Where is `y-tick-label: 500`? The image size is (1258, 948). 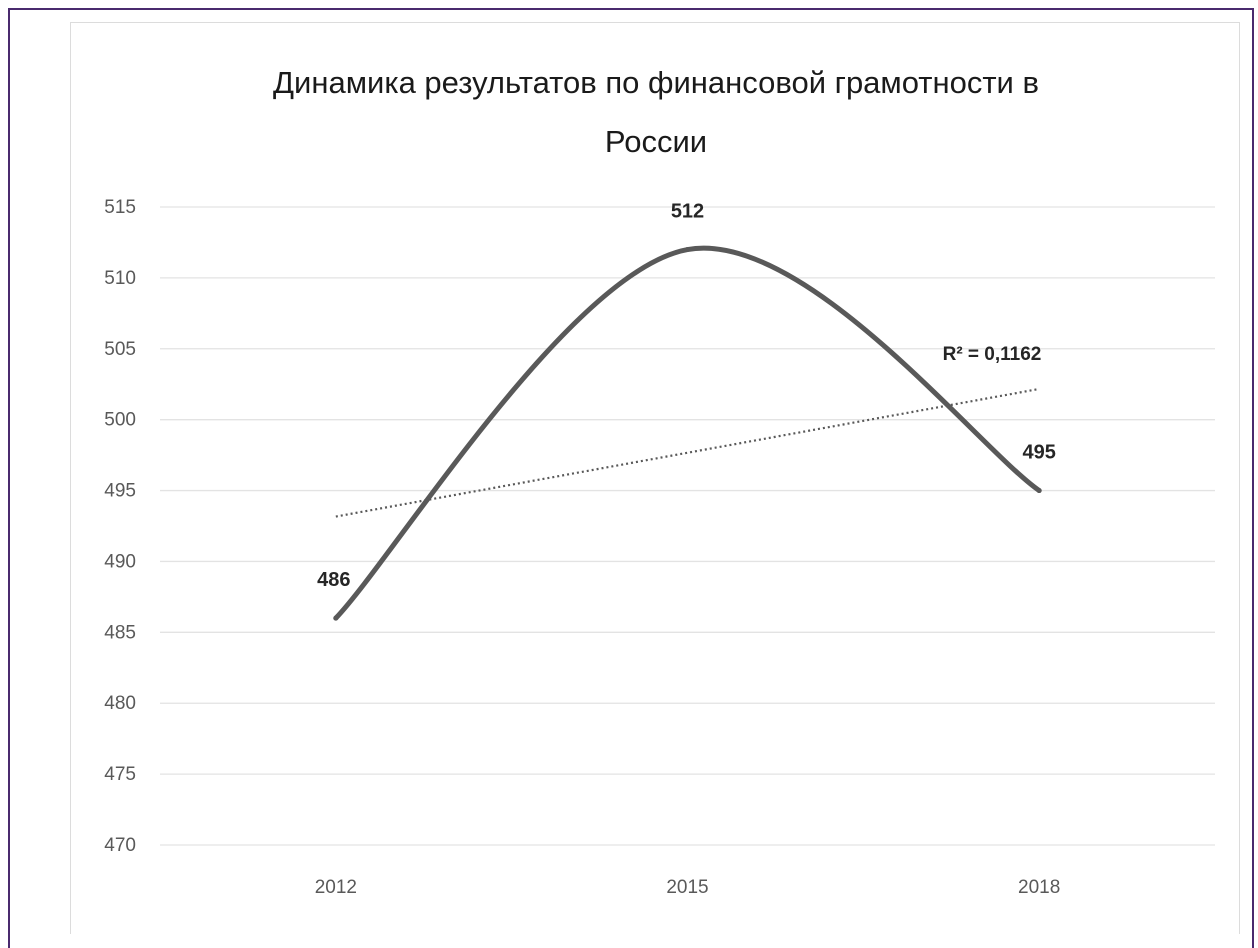 y-tick-label: 500 is located at coordinates (120, 420).